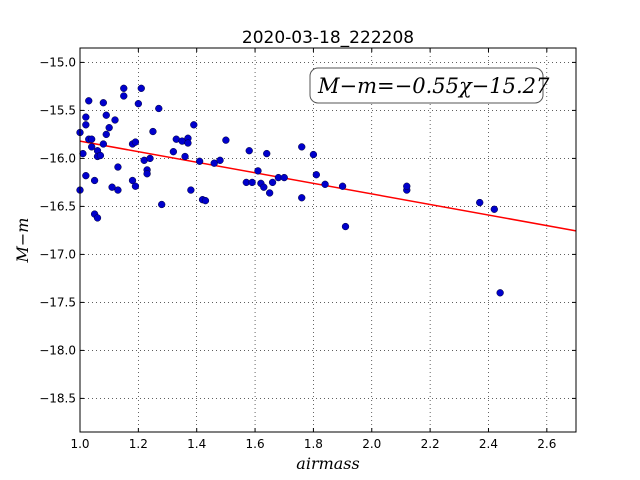 The height and width of the screenshot is (480, 640). What do you see at coordinates (433, 86) in the screenshot?
I see `annotation-text: M−m=−0.55χ−15.27` at bounding box center [433, 86].